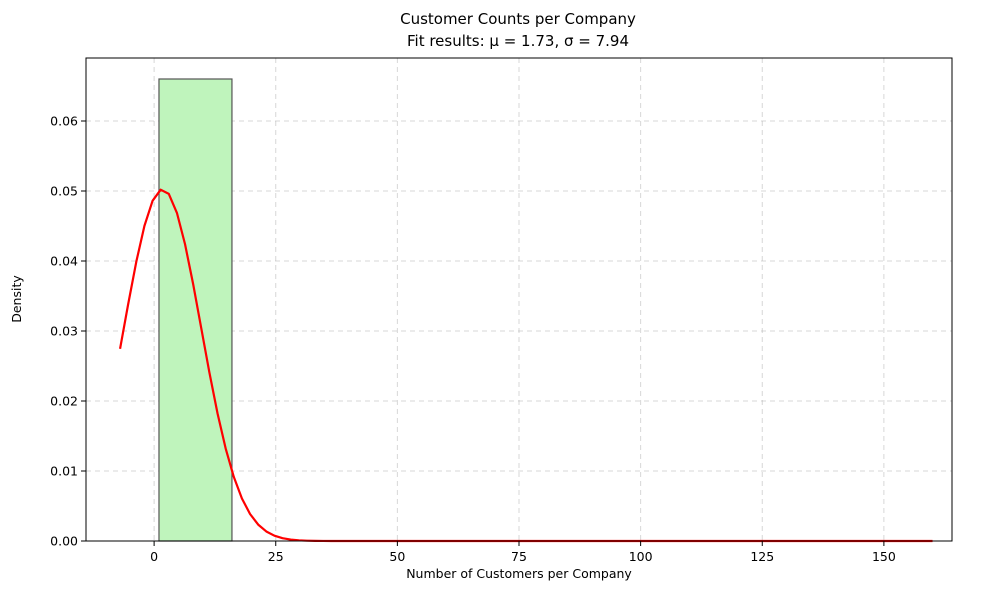  I want to click on y-tick-label: 0.06, so click(64, 121).